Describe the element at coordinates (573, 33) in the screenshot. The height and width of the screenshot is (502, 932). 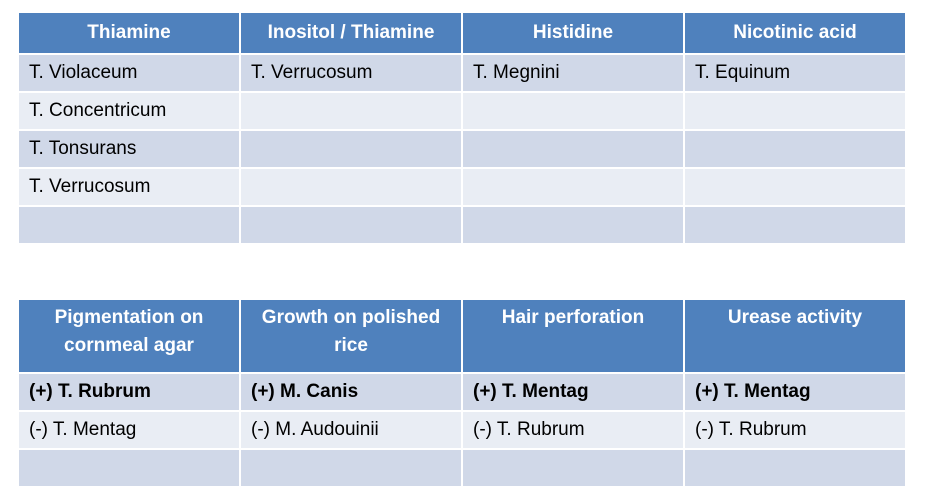
I see `column-header-histidine: Histidine` at that location.